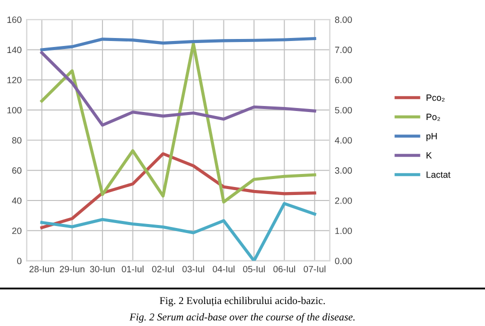 The width and height of the screenshot is (485, 326). I want to click on caption: Fig. 2 Serum acid-base over the course of the disease., so click(242, 318).